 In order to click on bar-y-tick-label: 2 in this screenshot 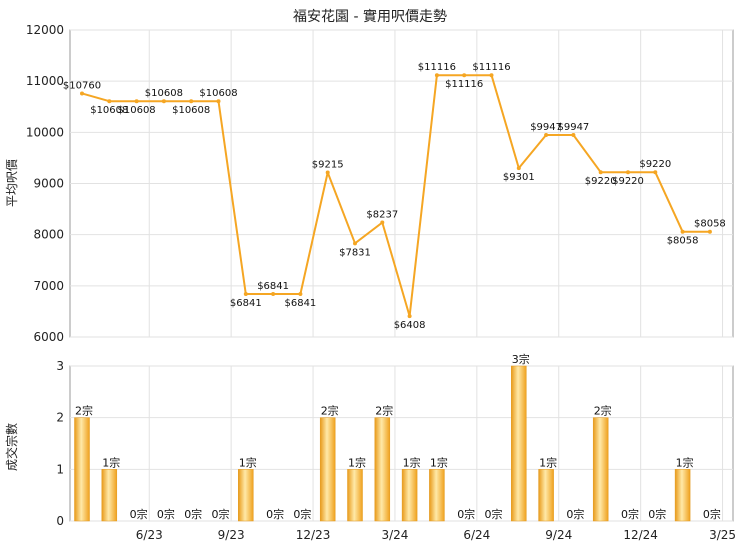, I will do `click(60, 418)`.